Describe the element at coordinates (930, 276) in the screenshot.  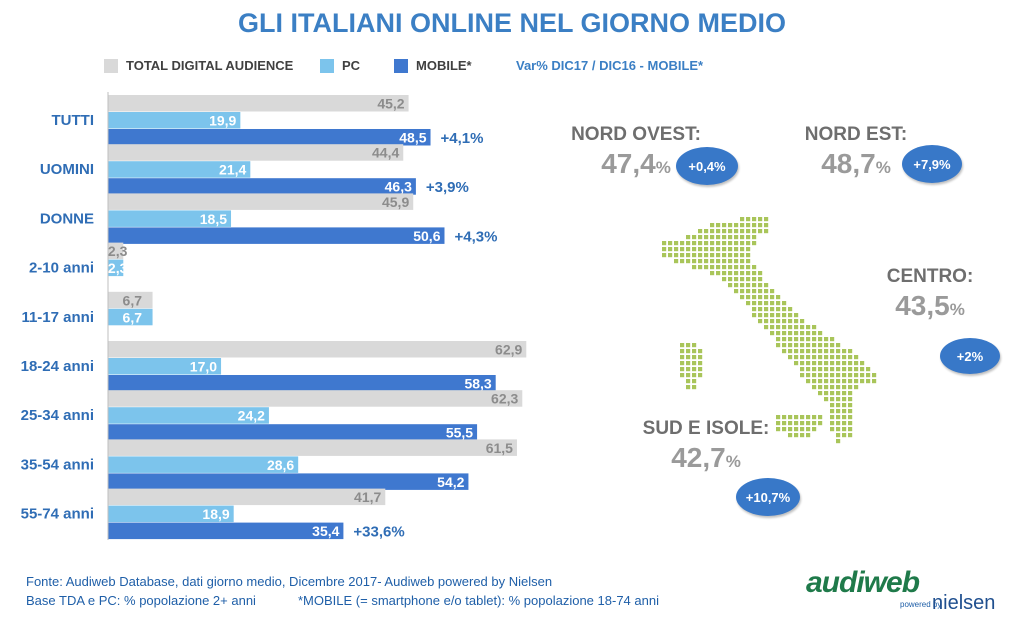
I see `region-name-centro: CENTRO:` at that location.